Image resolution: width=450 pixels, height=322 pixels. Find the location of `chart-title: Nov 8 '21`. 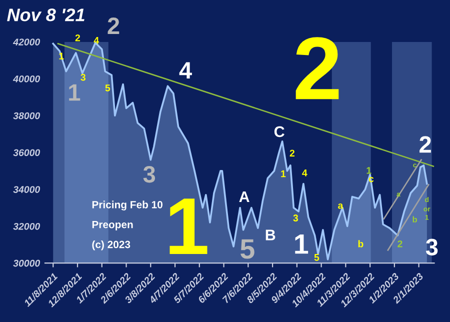

chart-title: Nov 8 '21 is located at coordinates (45, 15).